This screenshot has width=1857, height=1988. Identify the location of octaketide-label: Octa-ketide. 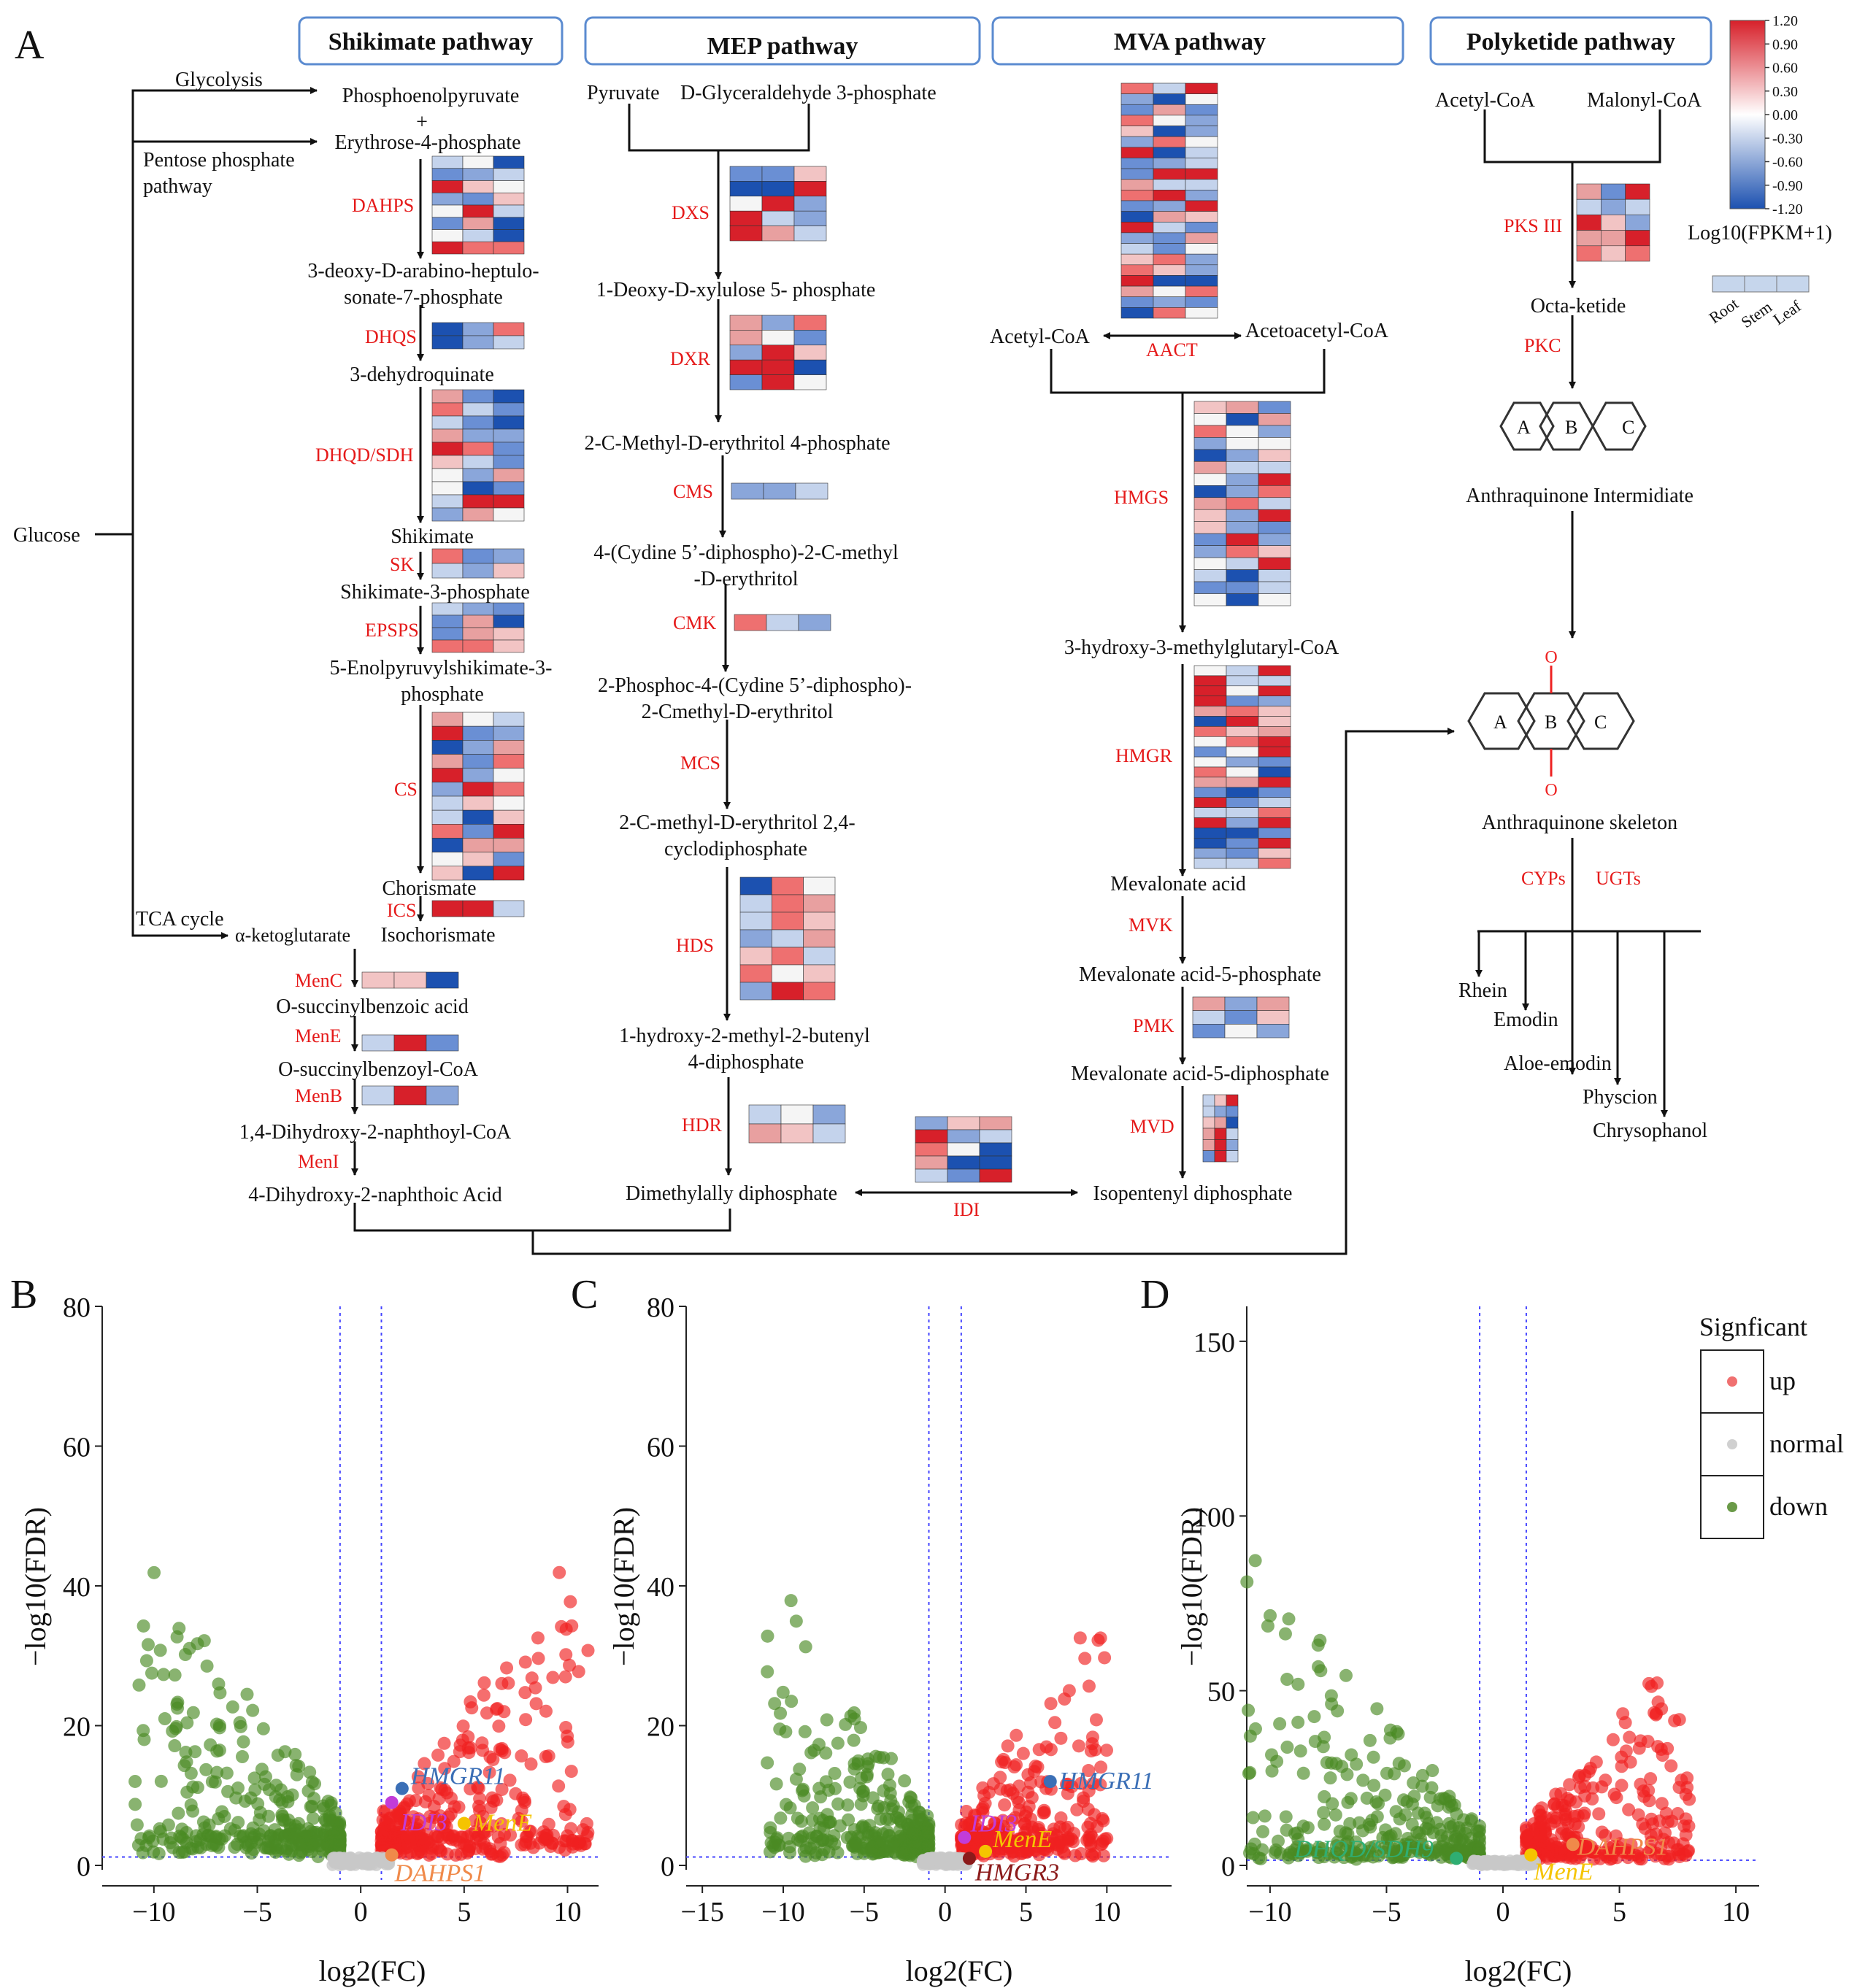
(1579, 306).